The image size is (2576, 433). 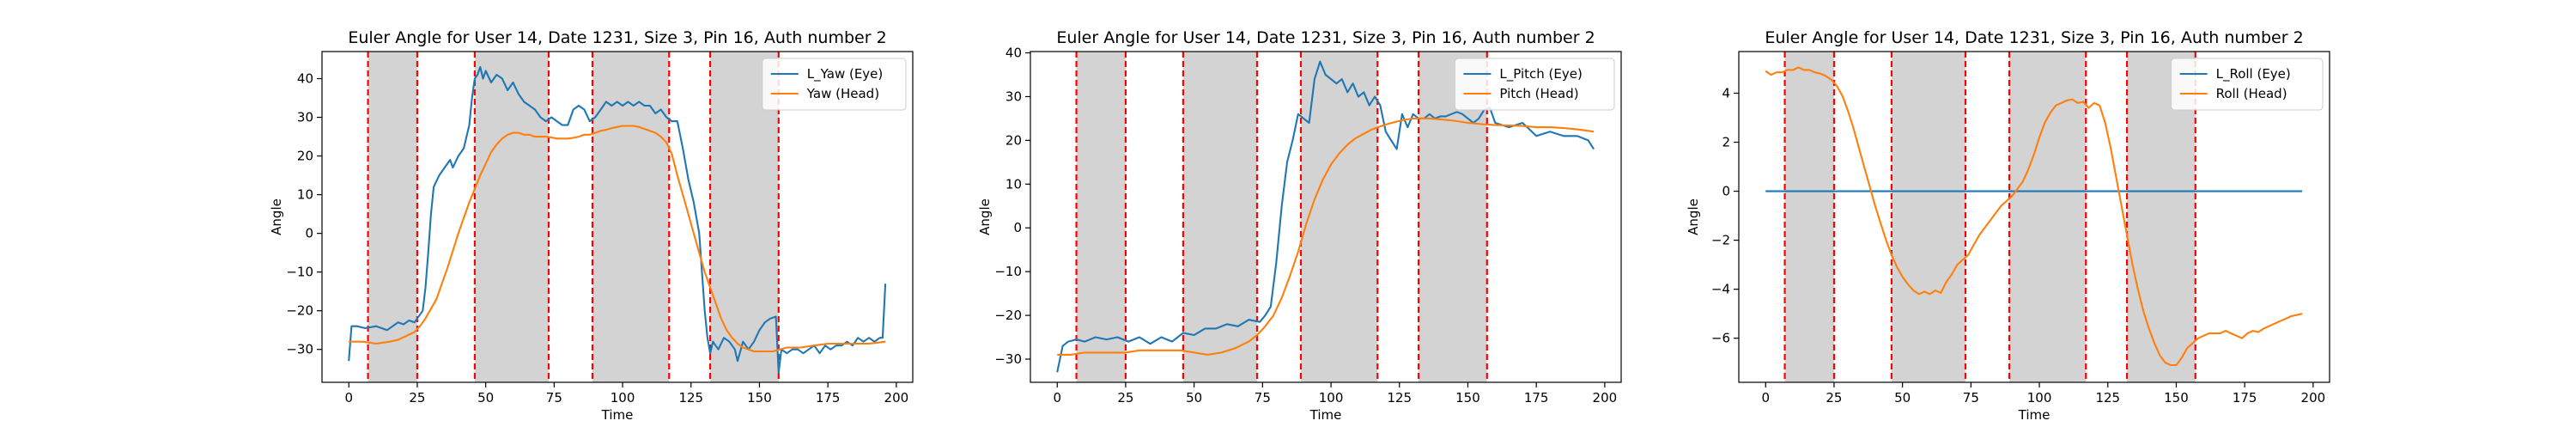 I want to click on y-tick-label: 2, so click(x=1726, y=142).